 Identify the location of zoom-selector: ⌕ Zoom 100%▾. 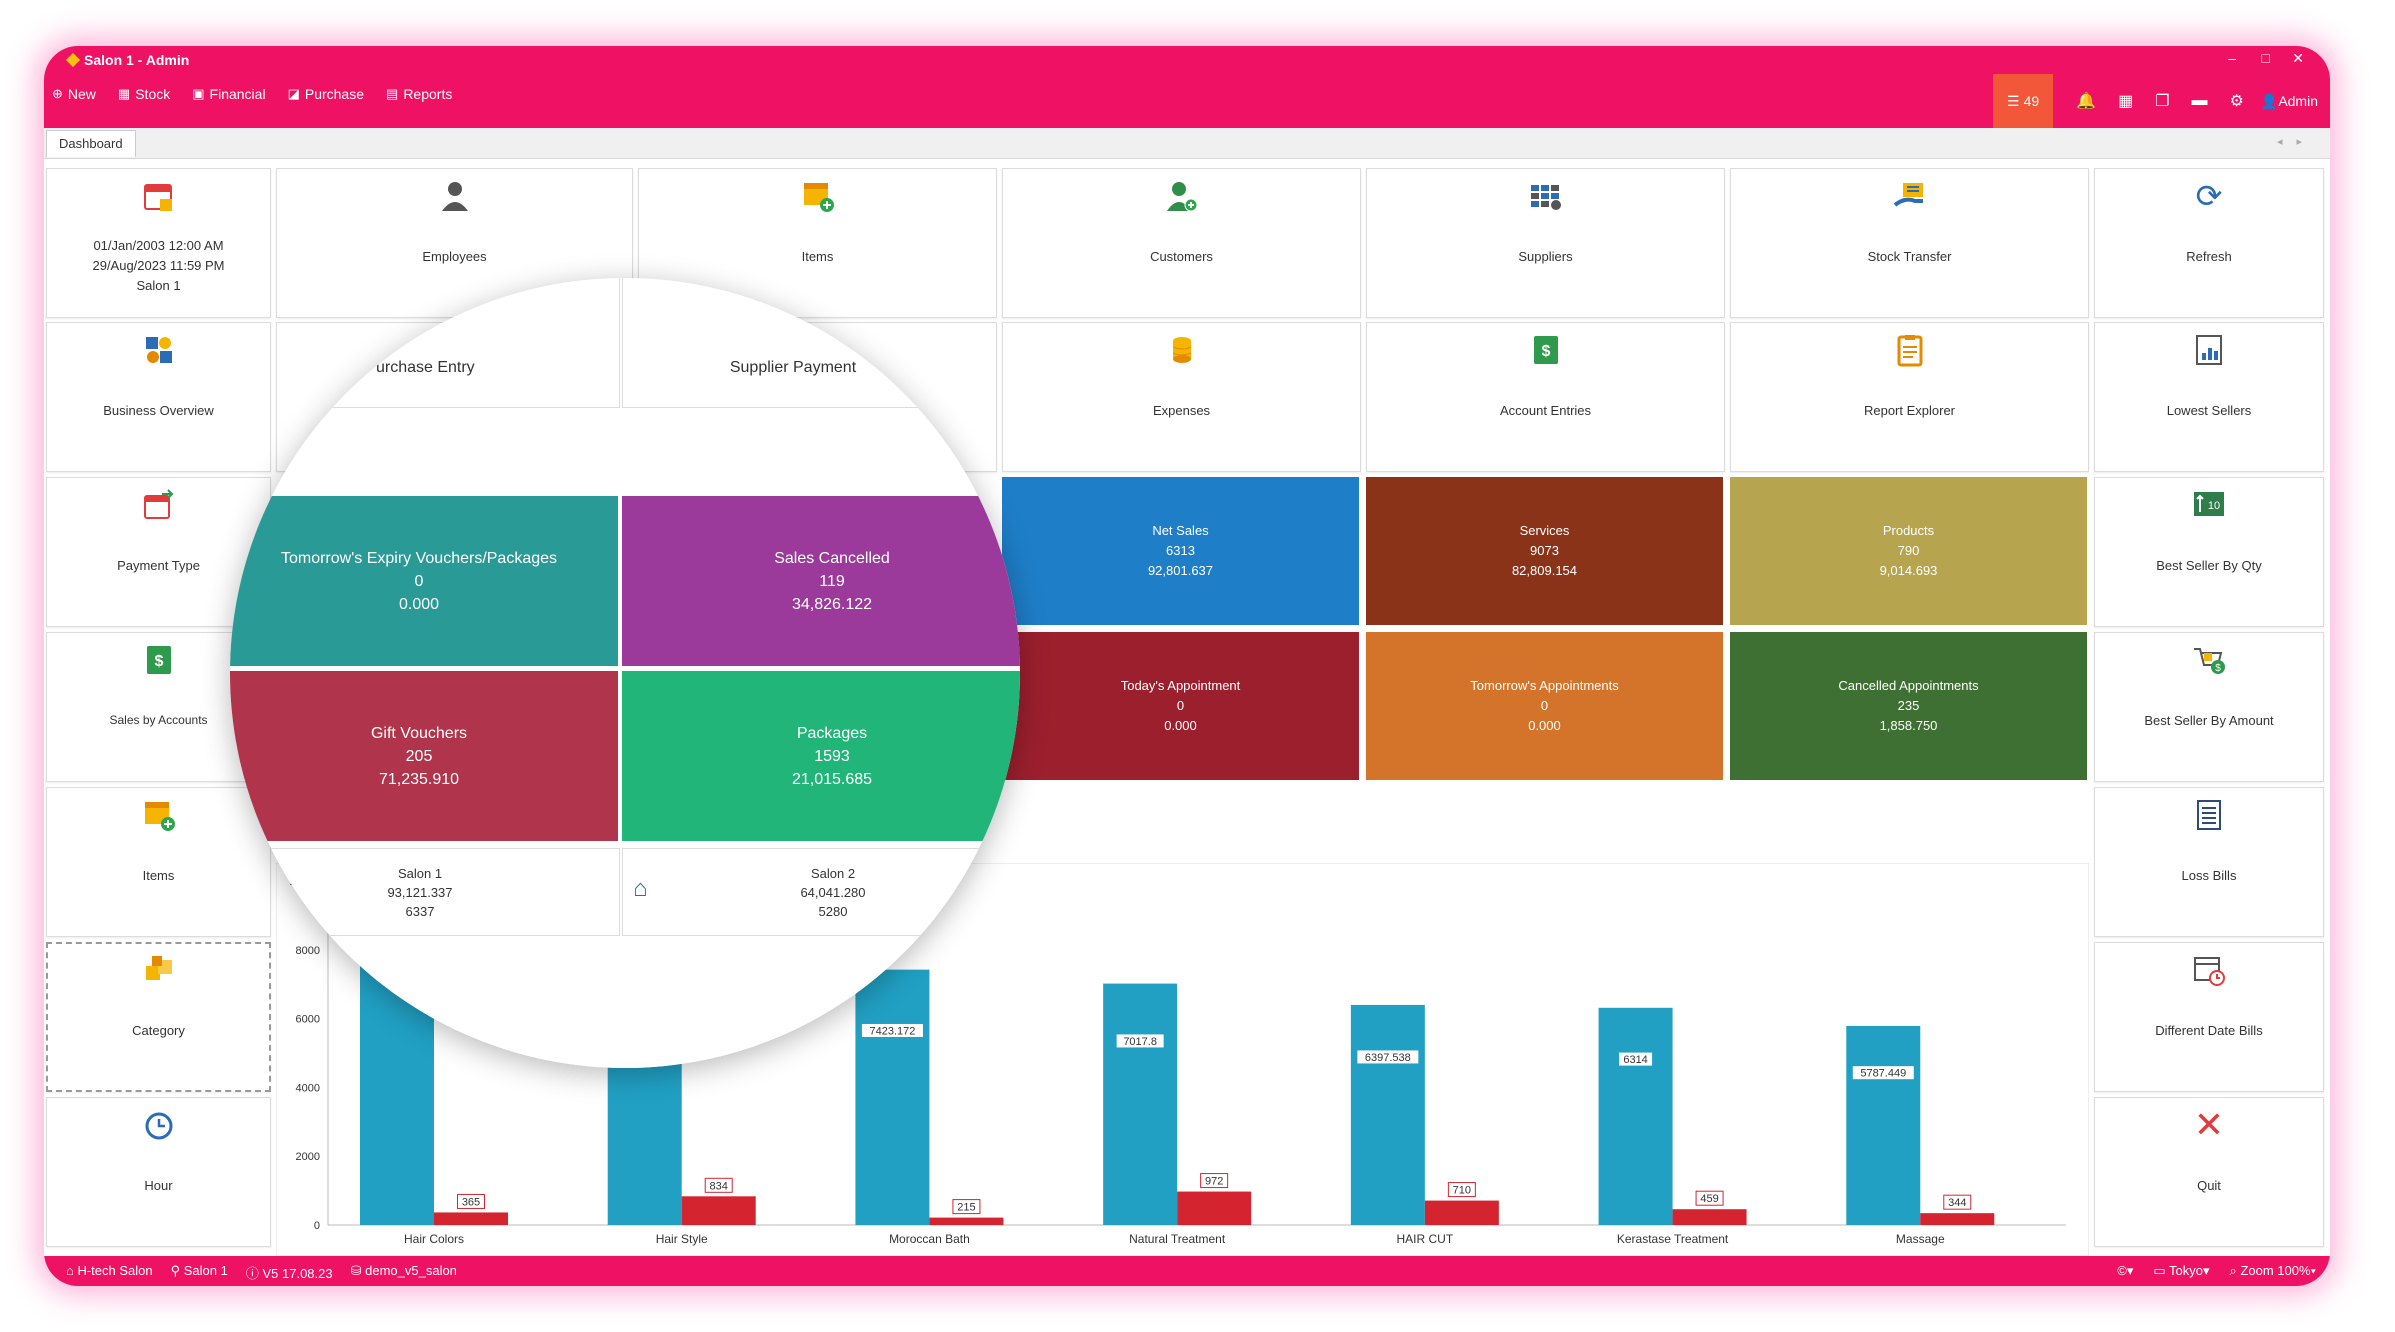
(2272, 1270).